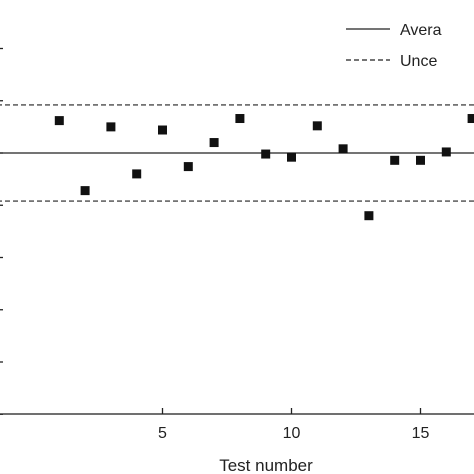  What do you see at coordinates (292, 433) in the screenshot?
I see `x-tick-label-10: 10` at bounding box center [292, 433].